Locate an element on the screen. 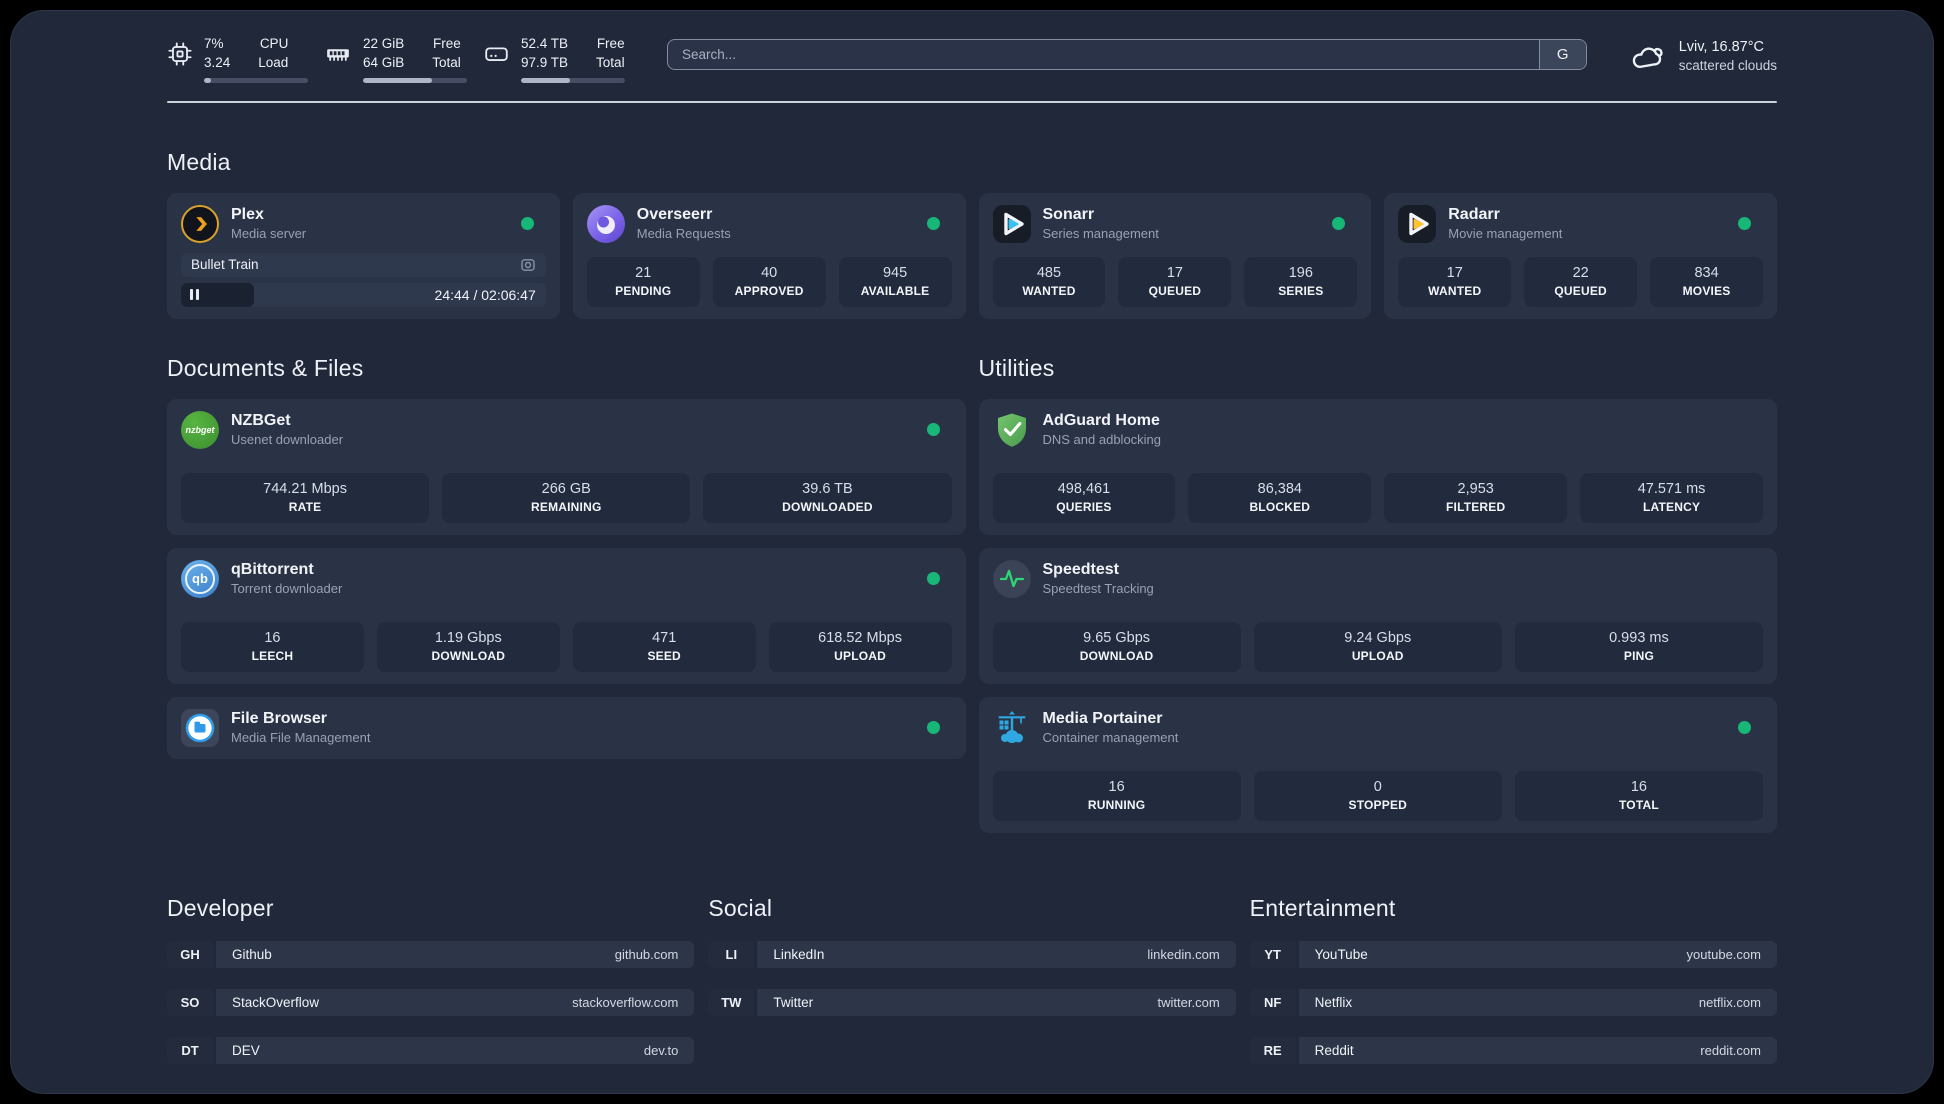 The width and height of the screenshot is (1944, 1104). link-tag: NF is located at coordinates (1272, 1002).